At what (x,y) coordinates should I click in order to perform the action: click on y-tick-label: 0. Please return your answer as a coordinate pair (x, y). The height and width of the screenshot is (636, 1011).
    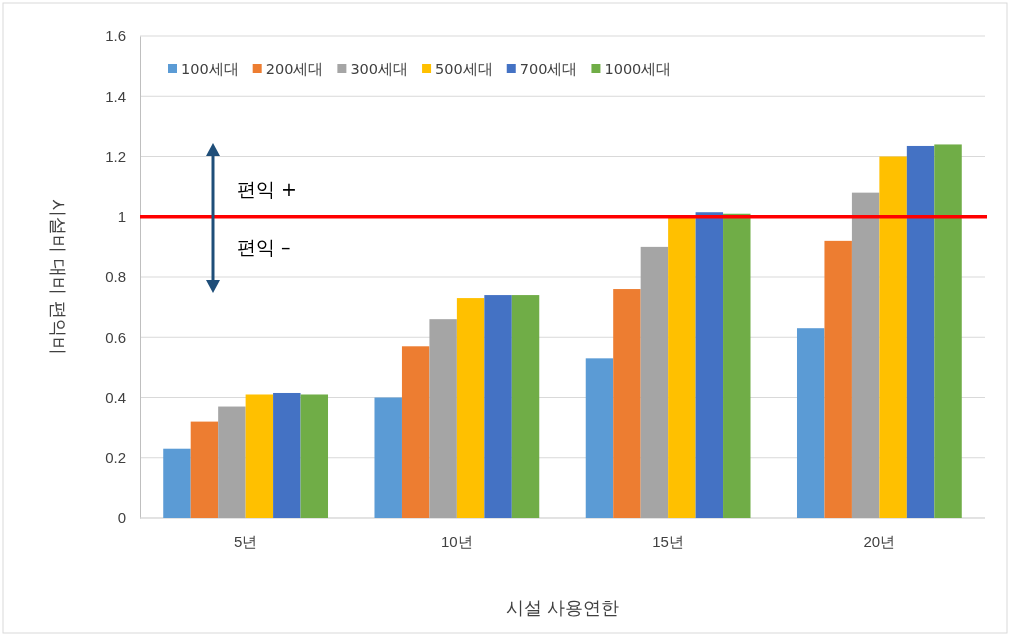
    Looking at the image, I should click on (121, 518).